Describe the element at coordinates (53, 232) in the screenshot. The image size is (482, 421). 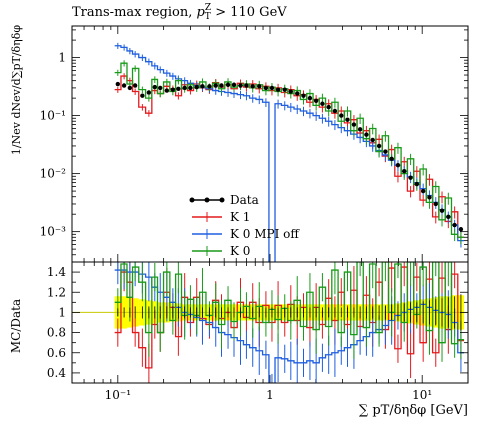
I see `y-tick-label: 10⁻³` at that location.